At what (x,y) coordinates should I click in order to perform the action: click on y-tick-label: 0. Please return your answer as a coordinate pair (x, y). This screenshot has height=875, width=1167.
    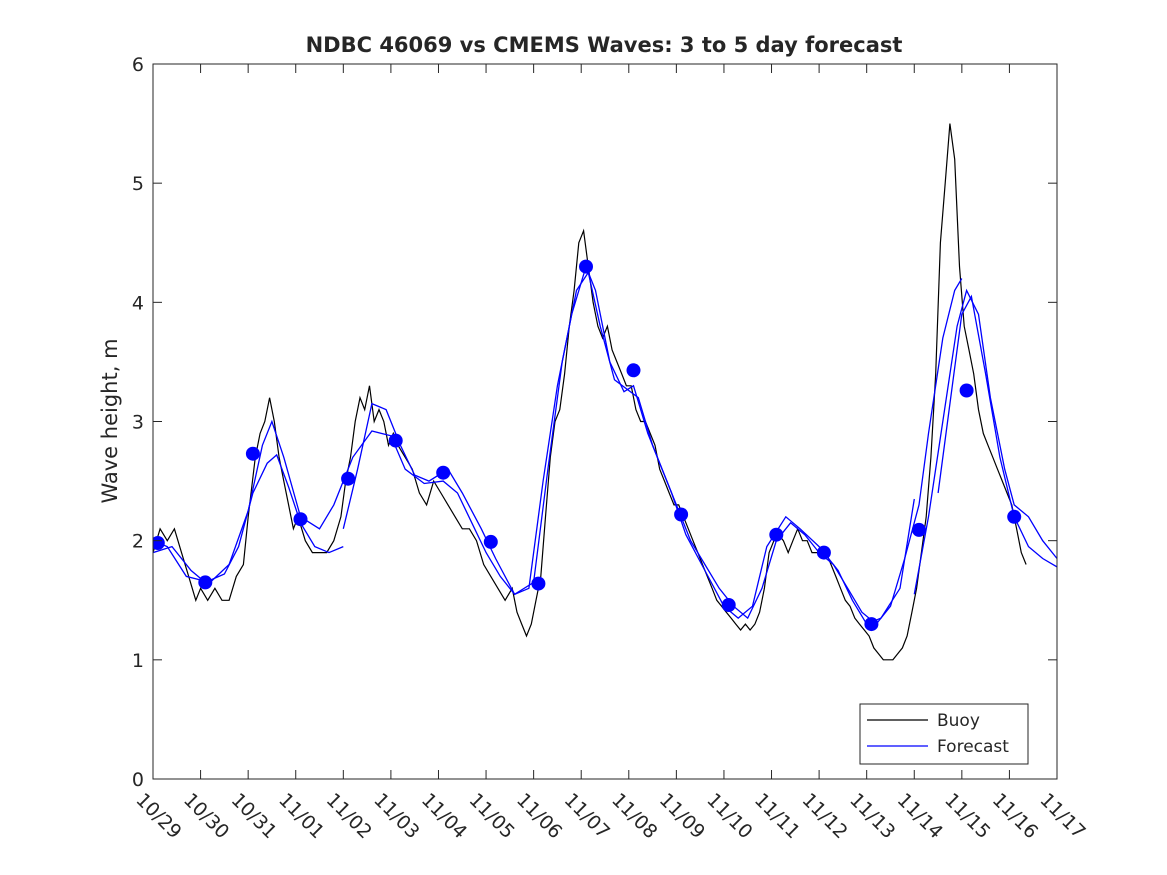
    Looking at the image, I should click on (138, 780).